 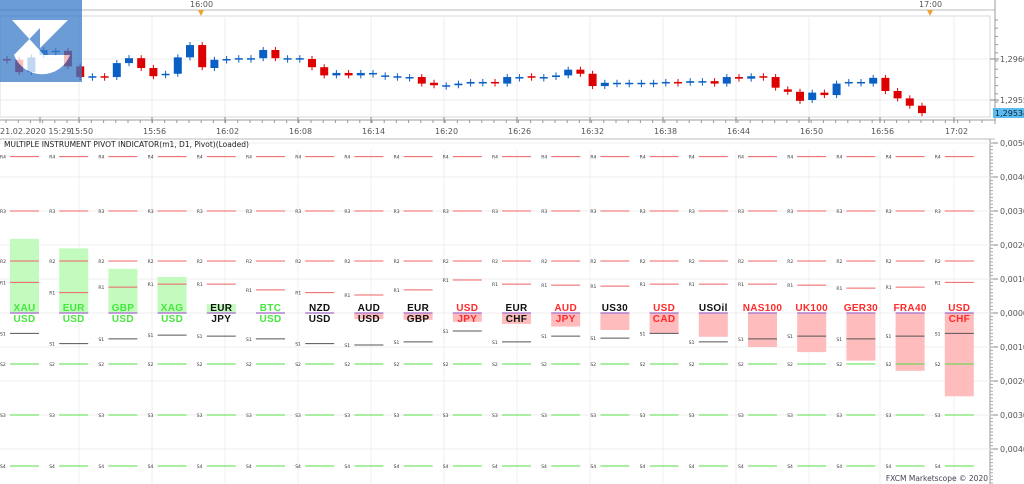 I want to click on instrument-column: R4 R3 R2 R1 S1 S2 S3 S4 US30, so click(x=610, y=312).